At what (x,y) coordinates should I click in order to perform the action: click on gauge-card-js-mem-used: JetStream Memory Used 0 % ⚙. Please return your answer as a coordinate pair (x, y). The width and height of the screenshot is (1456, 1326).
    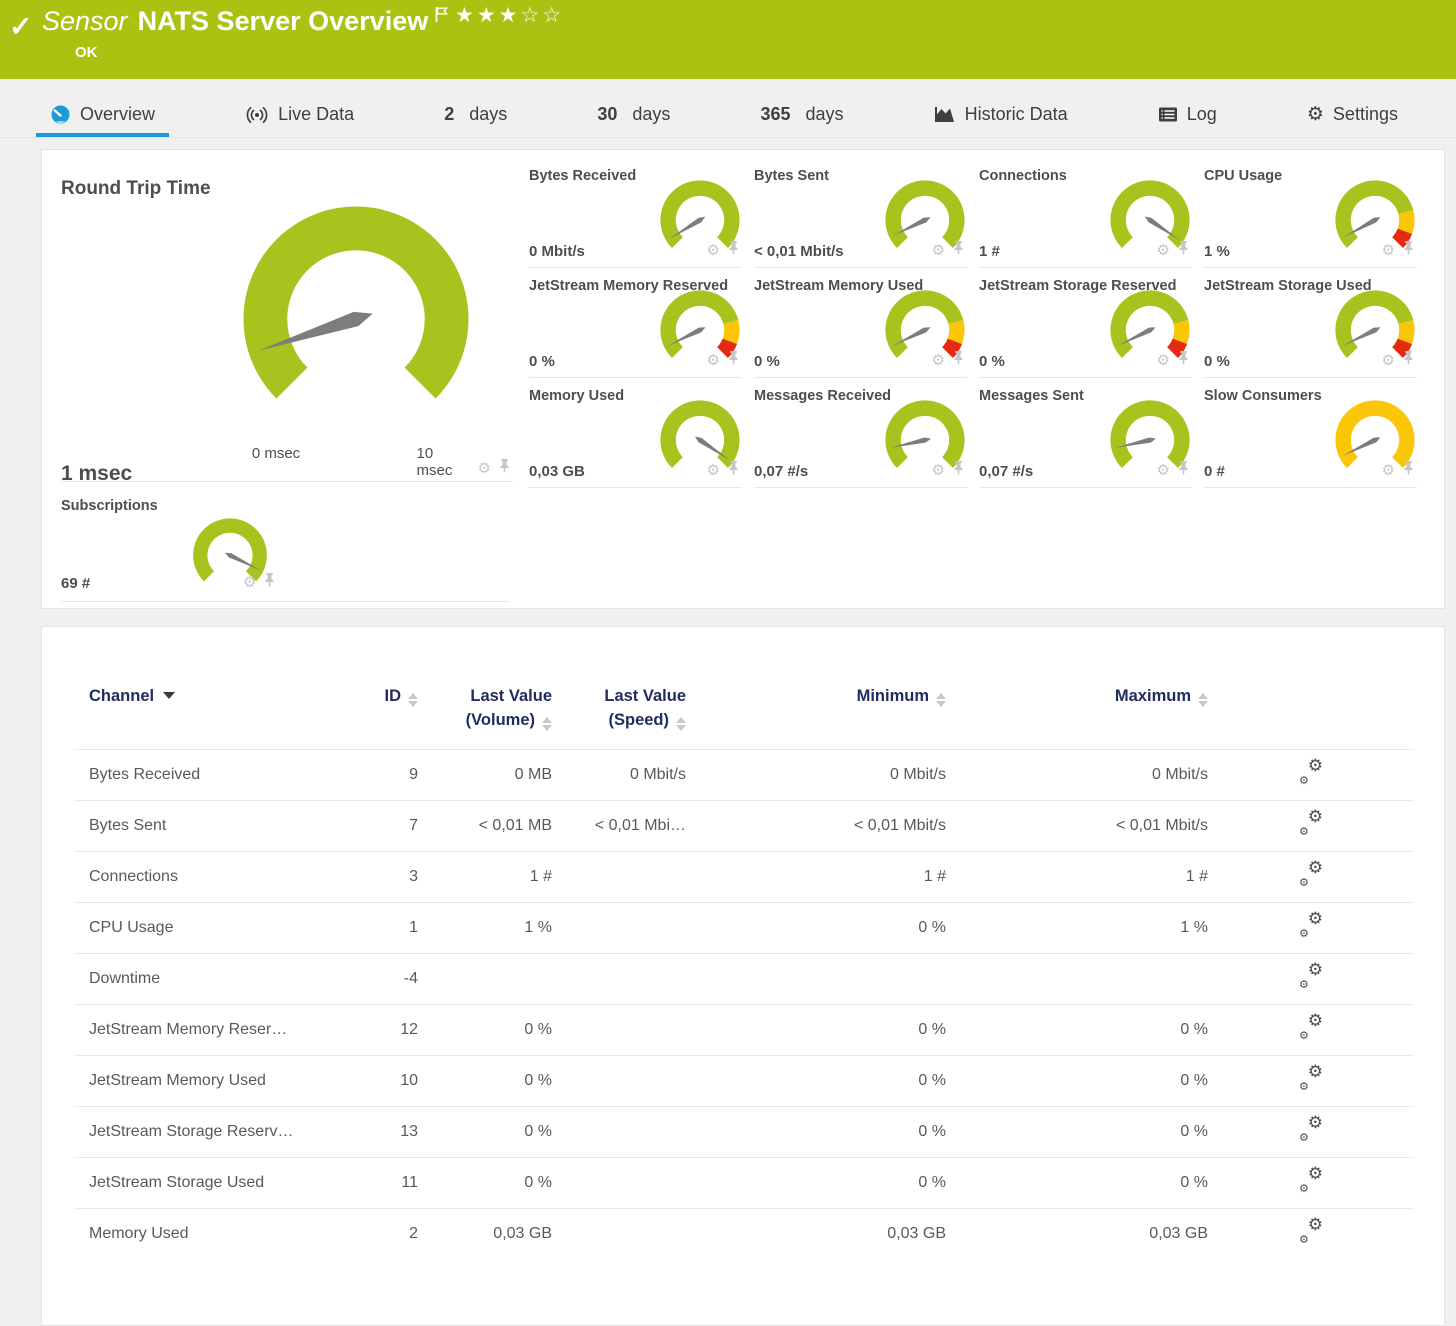
    Looking at the image, I should click on (864, 327).